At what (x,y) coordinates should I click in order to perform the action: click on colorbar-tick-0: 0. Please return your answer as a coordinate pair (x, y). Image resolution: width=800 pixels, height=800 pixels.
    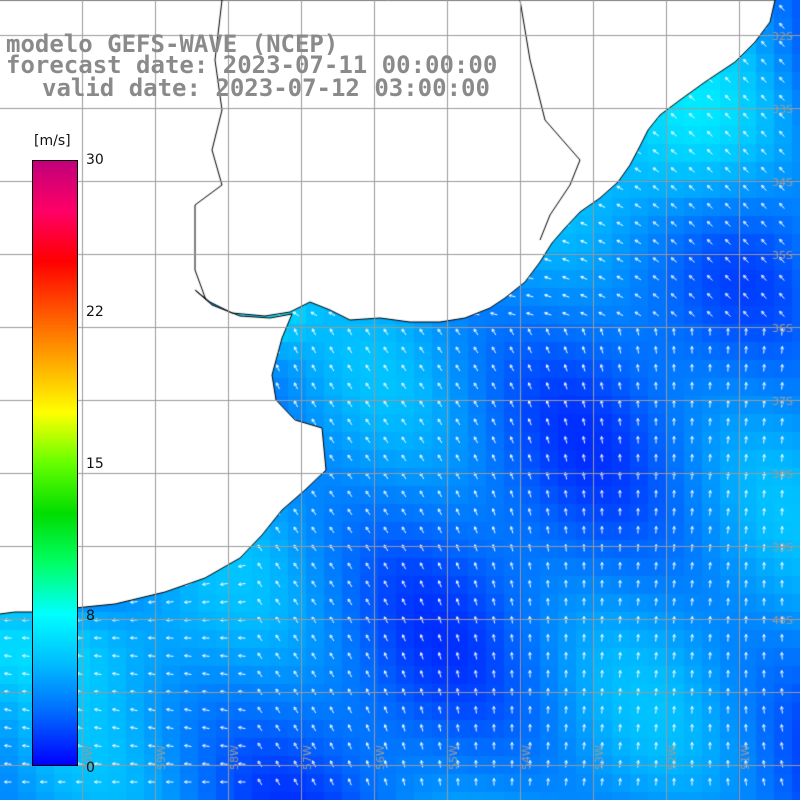
    Looking at the image, I should click on (90, 768).